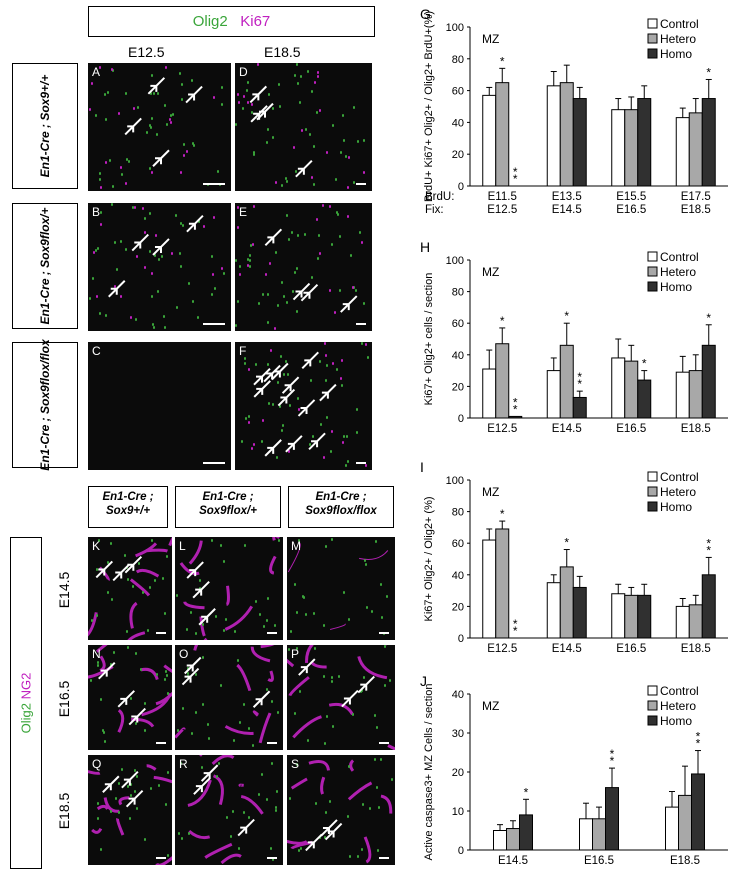 Image resolution: width=740 pixels, height=875 pixels. What do you see at coordinates (296, 546) in the screenshot?
I see `panel-letter: M` at bounding box center [296, 546].